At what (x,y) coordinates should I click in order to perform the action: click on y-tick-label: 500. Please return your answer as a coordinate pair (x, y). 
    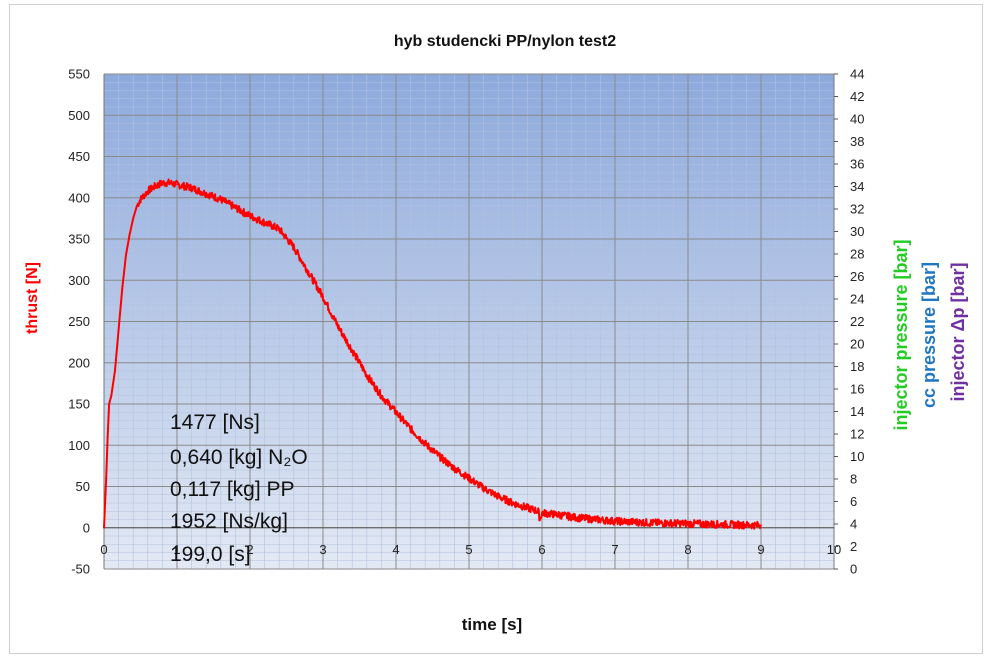
    Looking at the image, I should click on (79, 115).